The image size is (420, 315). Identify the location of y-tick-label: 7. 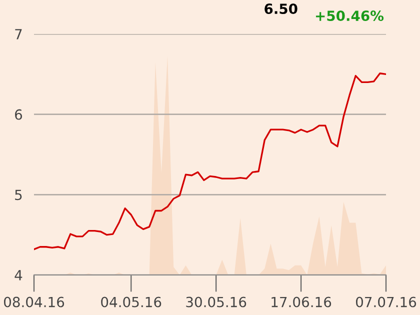
(18, 34).